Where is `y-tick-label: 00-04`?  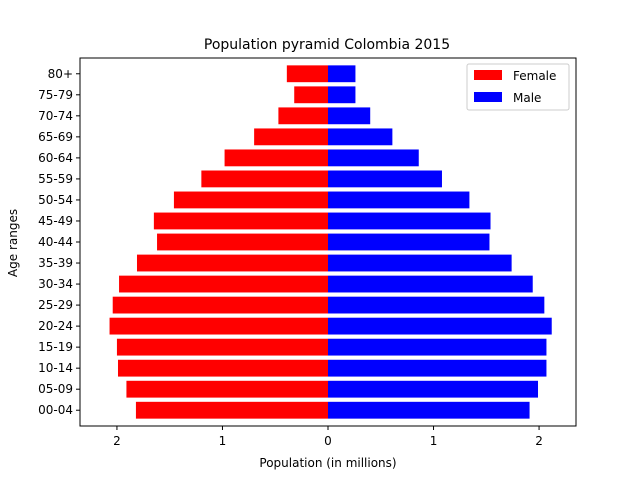 y-tick-label: 00-04 is located at coordinates (55, 410).